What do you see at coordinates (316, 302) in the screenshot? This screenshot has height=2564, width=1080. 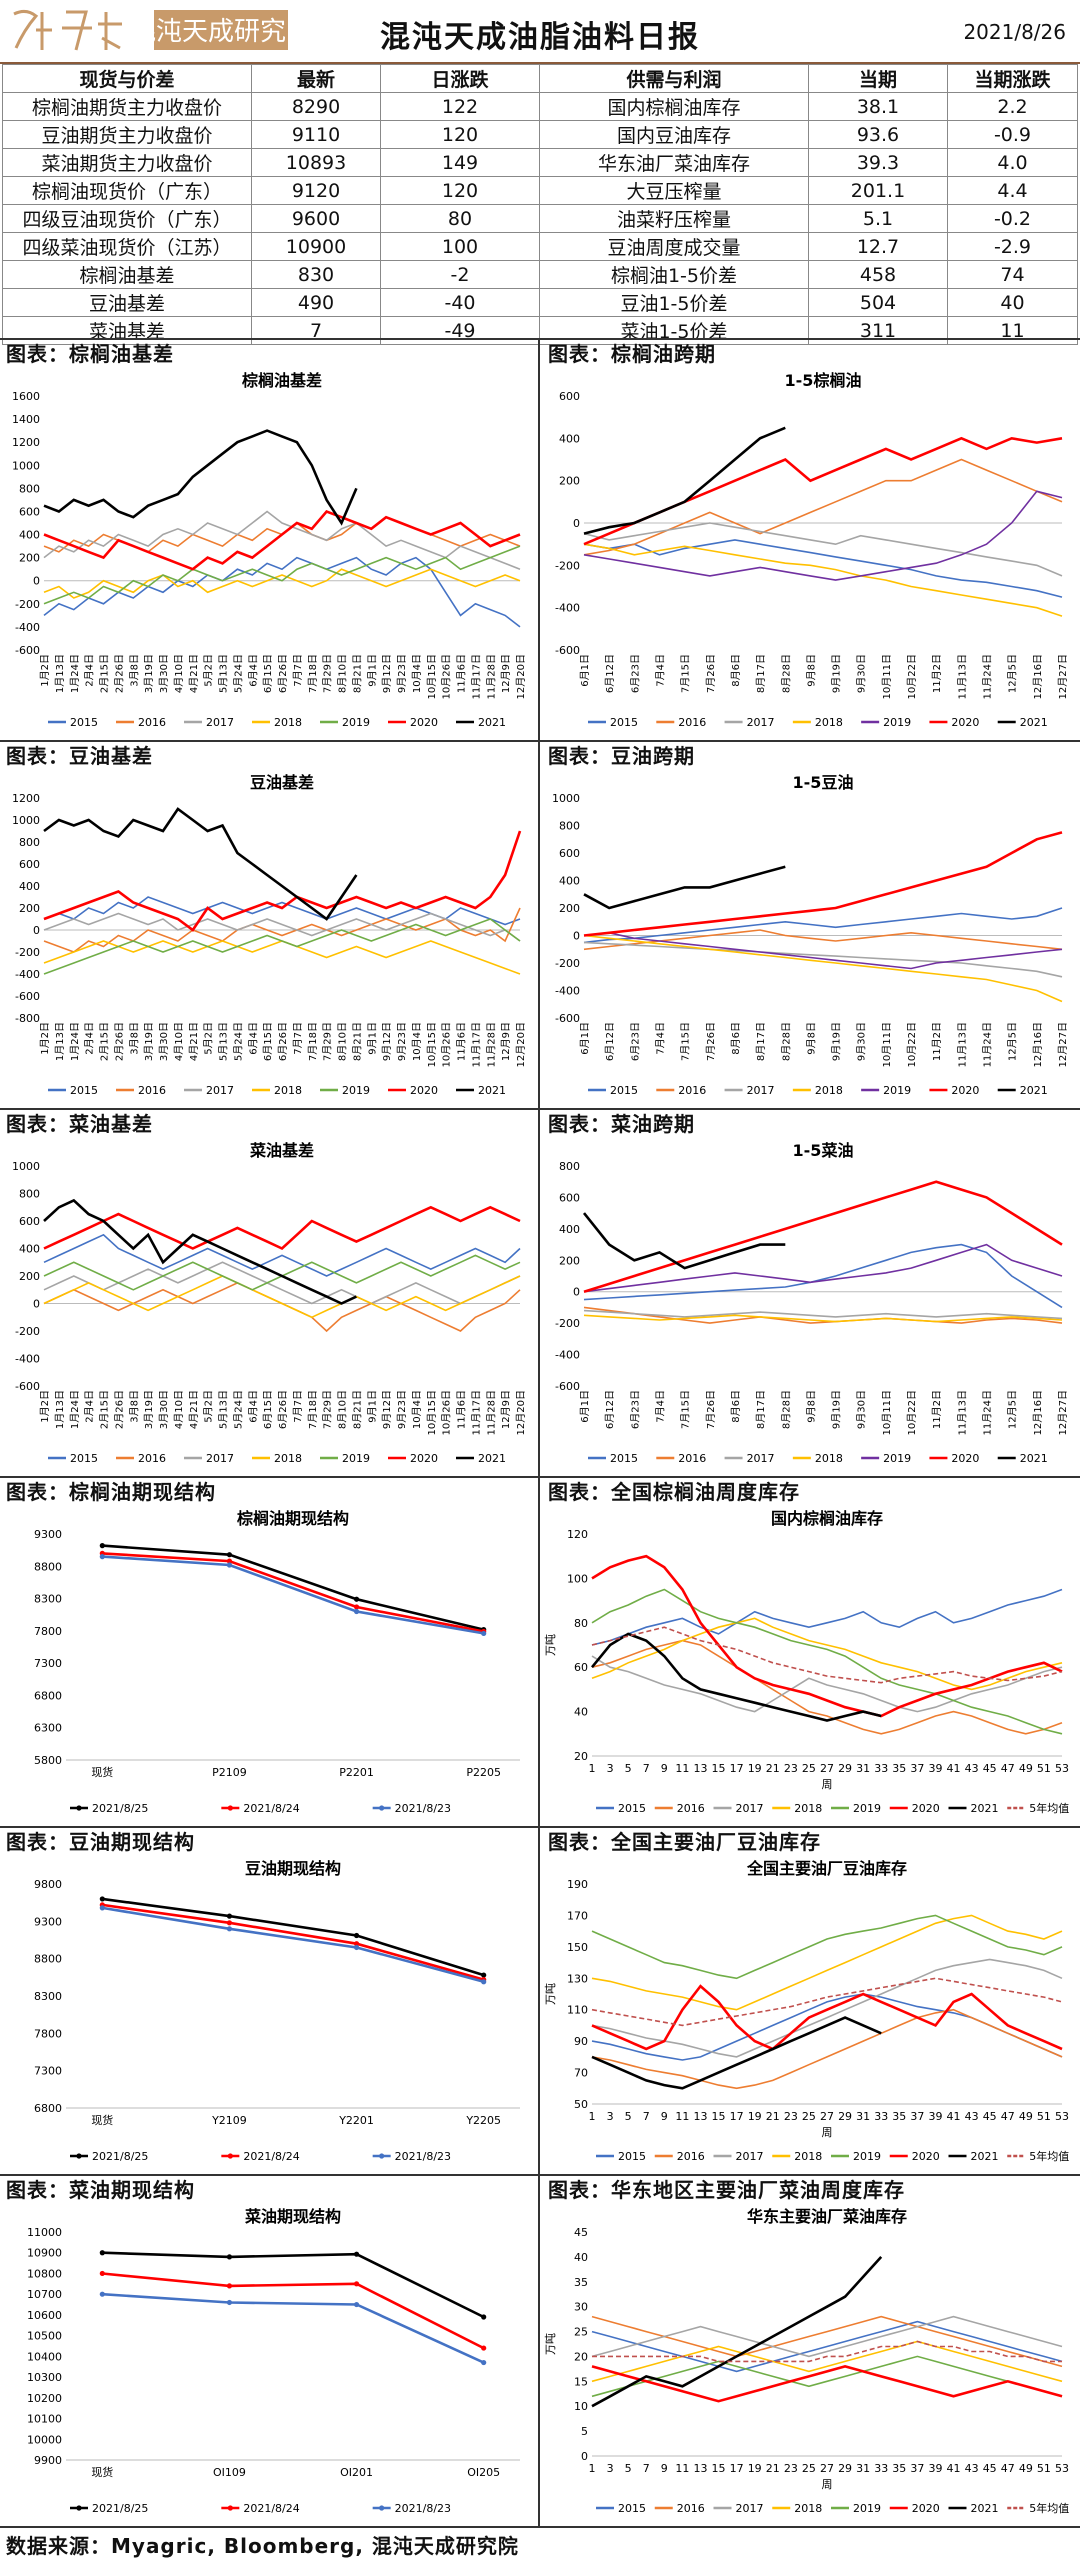 I see `table-cell: 490` at bounding box center [316, 302].